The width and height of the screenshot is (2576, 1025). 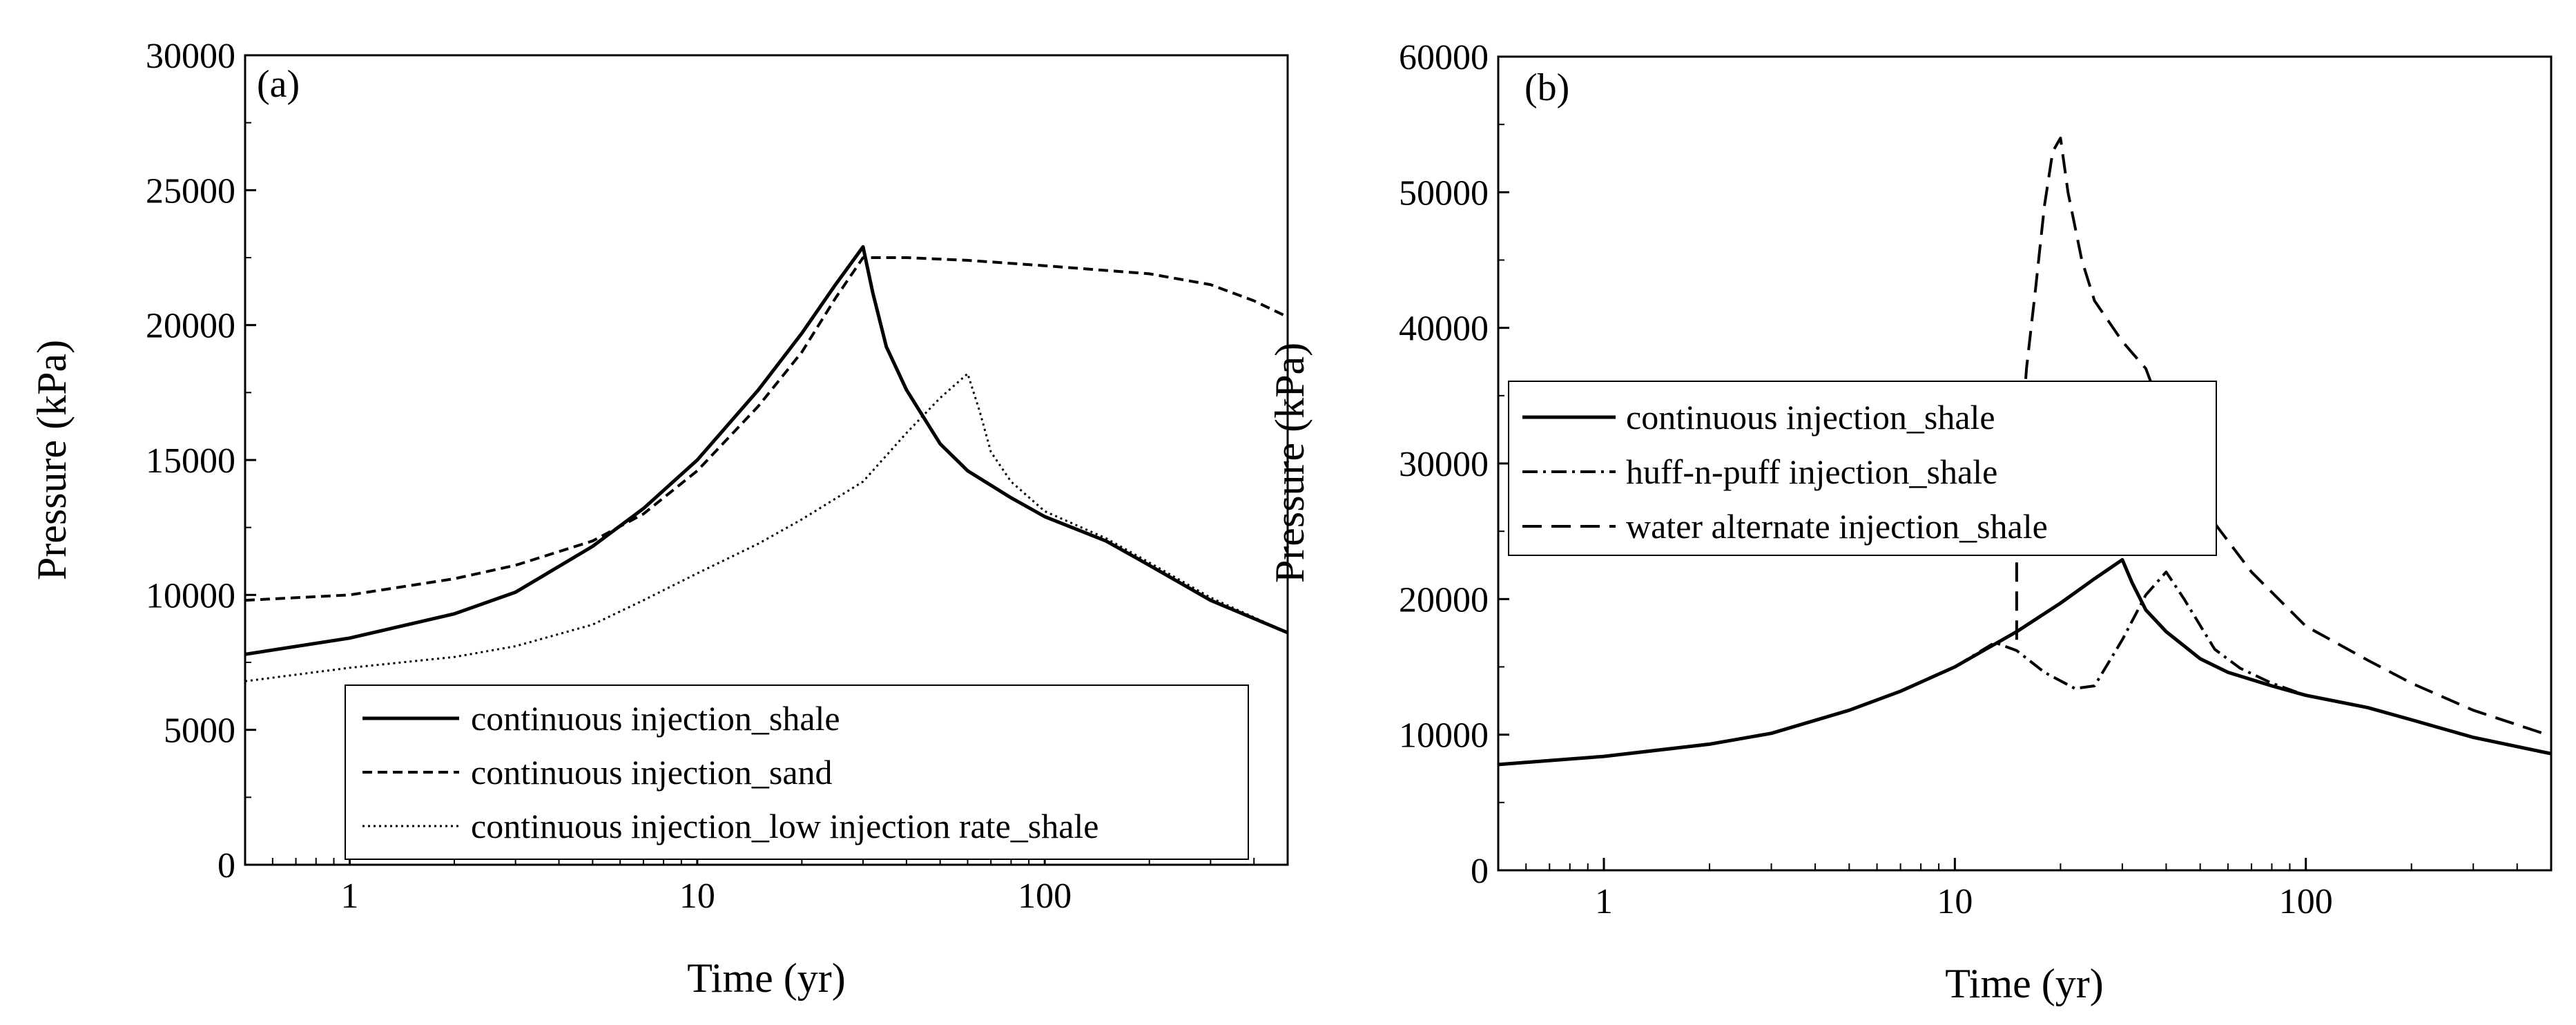 What do you see at coordinates (1812, 471) in the screenshot?
I see `legend-b-label-huff: huff-n-puff injection_shale` at bounding box center [1812, 471].